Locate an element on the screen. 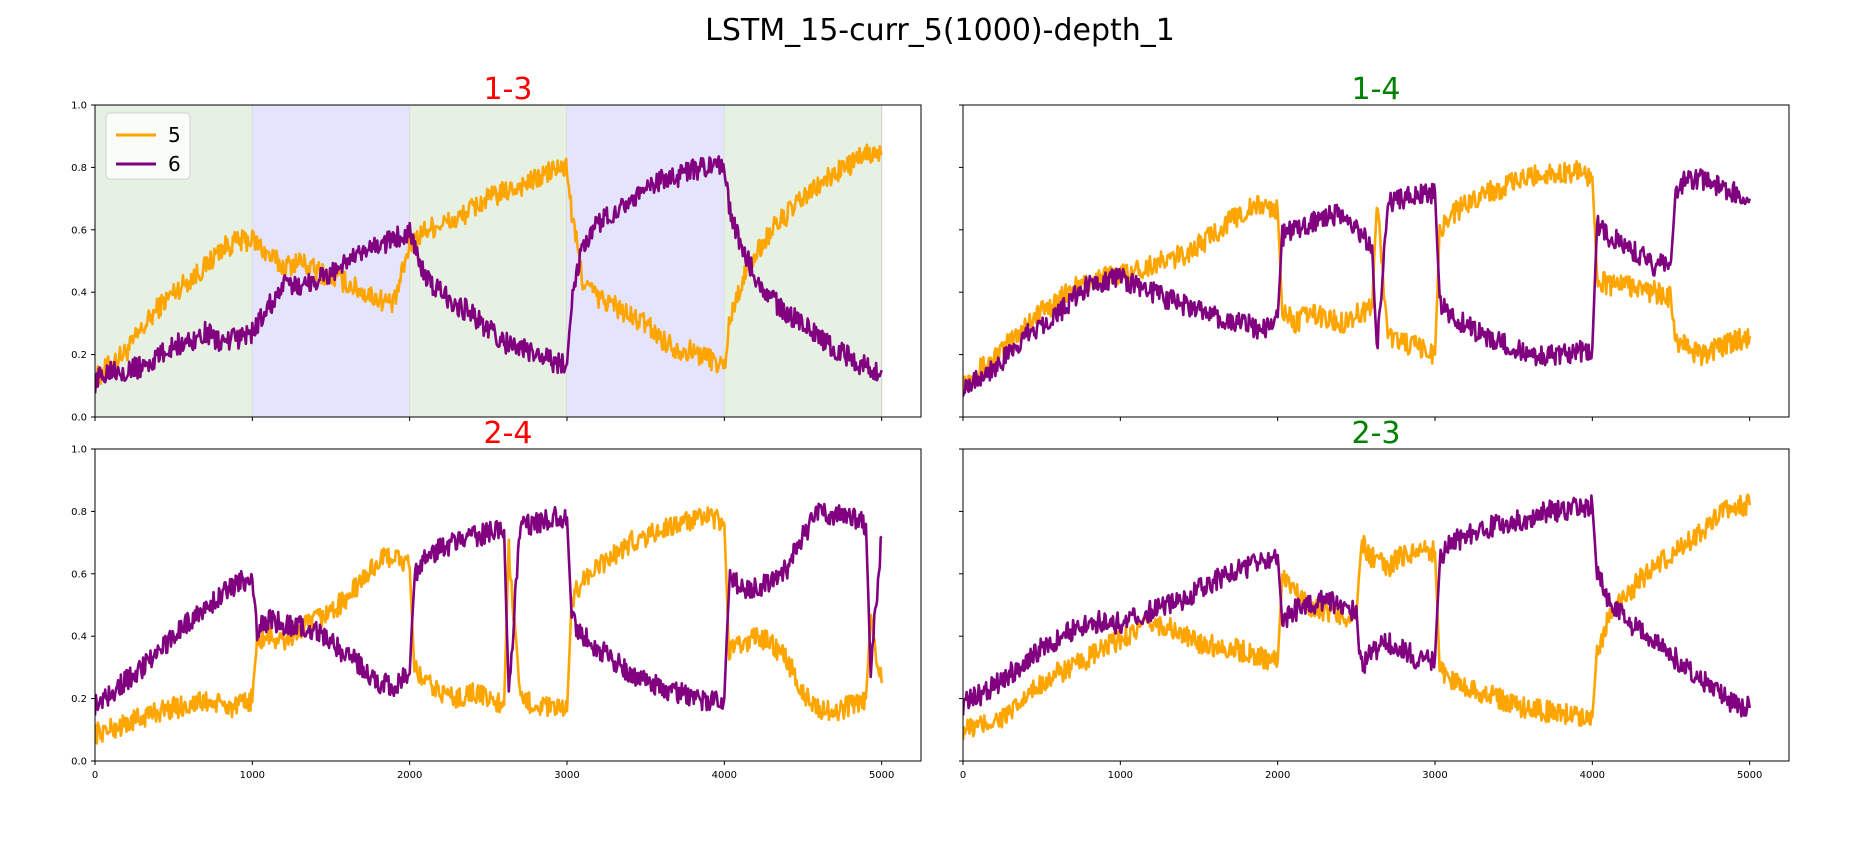 The width and height of the screenshot is (1872, 864). legend-label-6: 6 is located at coordinates (174, 164).